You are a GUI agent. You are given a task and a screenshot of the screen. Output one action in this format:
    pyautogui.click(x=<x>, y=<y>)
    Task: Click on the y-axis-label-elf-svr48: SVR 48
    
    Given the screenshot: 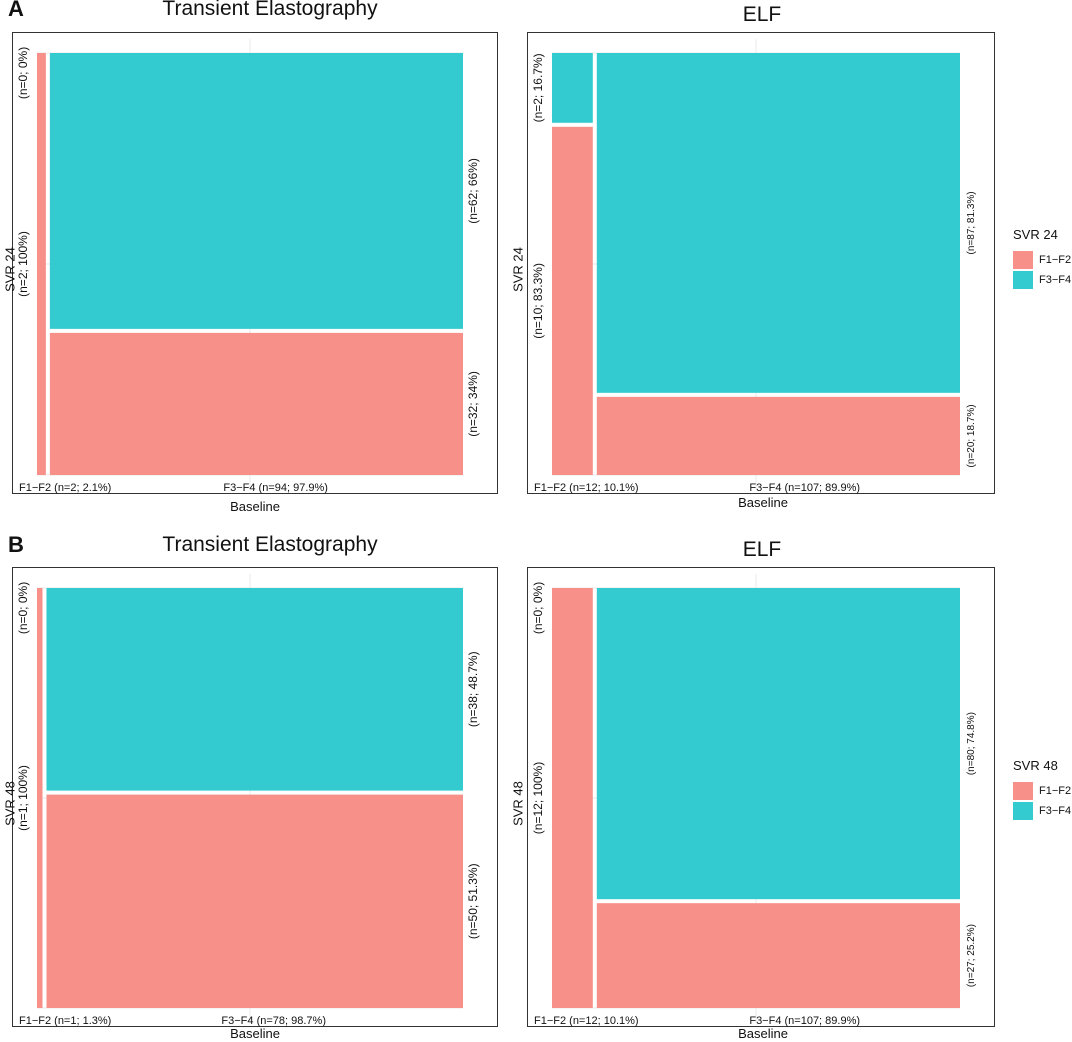 What is the action you would take?
    pyautogui.click(x=518, y=803)
    